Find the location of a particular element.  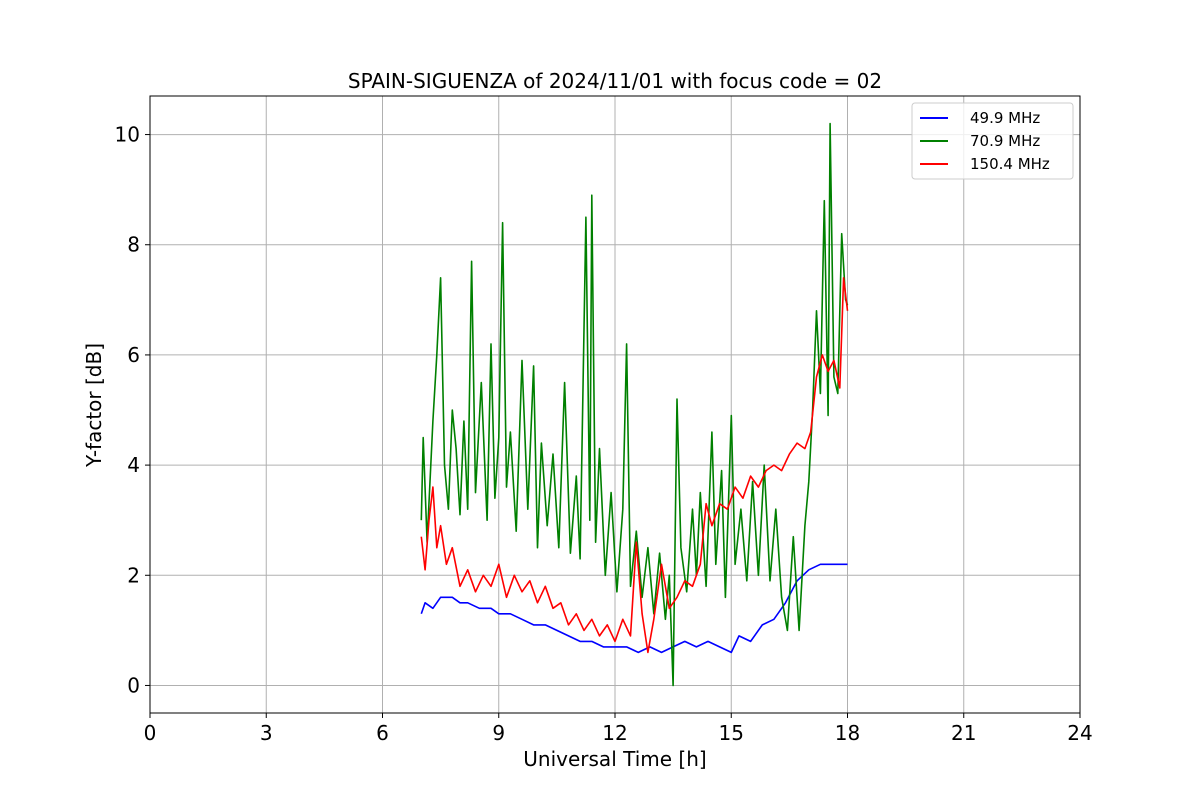

x-tick-label: 12 is located at coordinates (614, 733).